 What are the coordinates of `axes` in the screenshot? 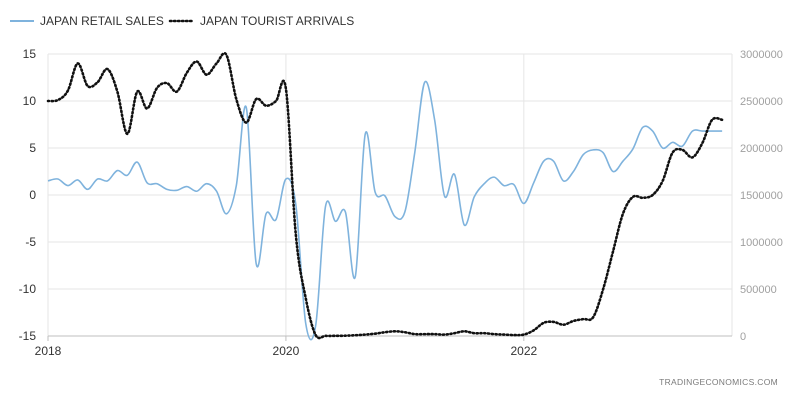 It's located at (389, 338).